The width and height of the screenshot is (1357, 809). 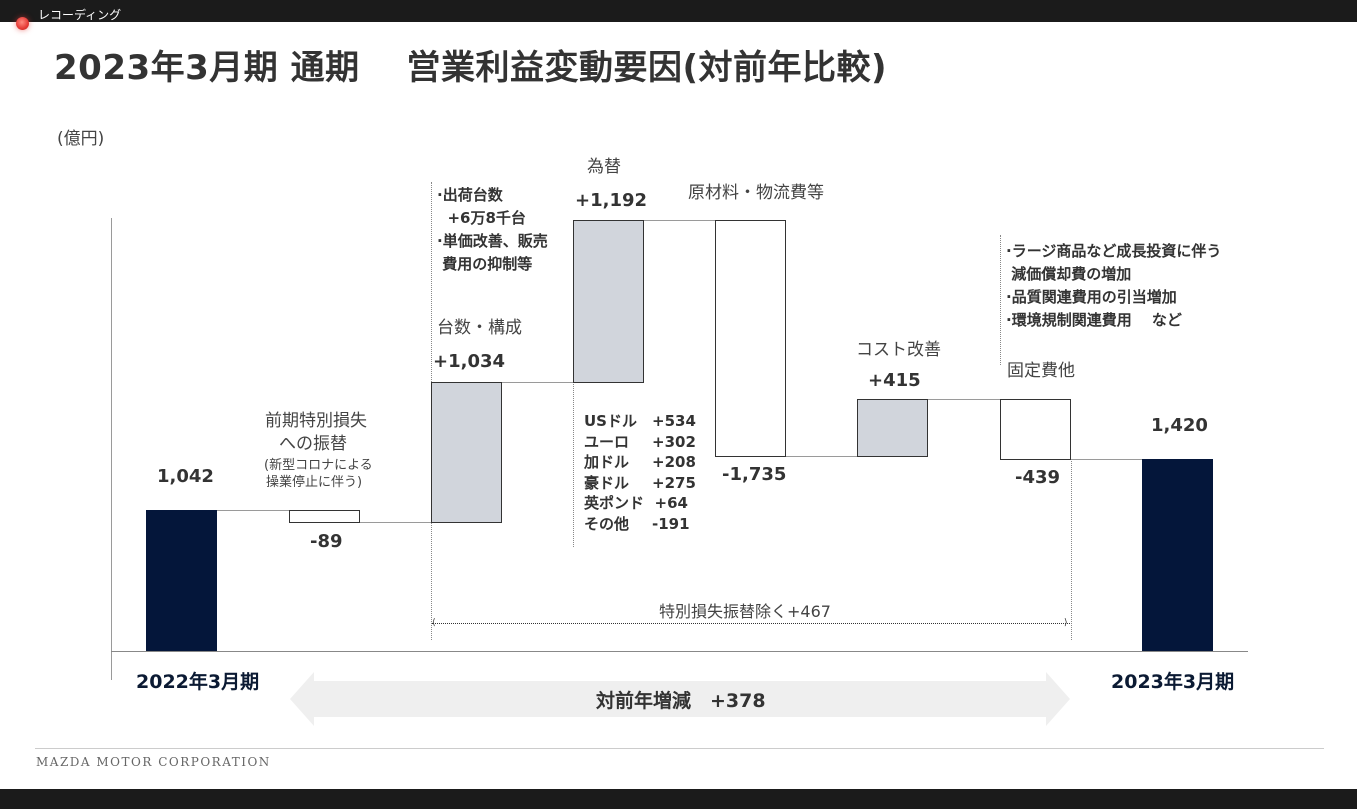 What do you see at coordinates (1173, 682) in the screenshot?
I see `x-label-2023: 2023年3月期` at bounding box center [1173, 682].